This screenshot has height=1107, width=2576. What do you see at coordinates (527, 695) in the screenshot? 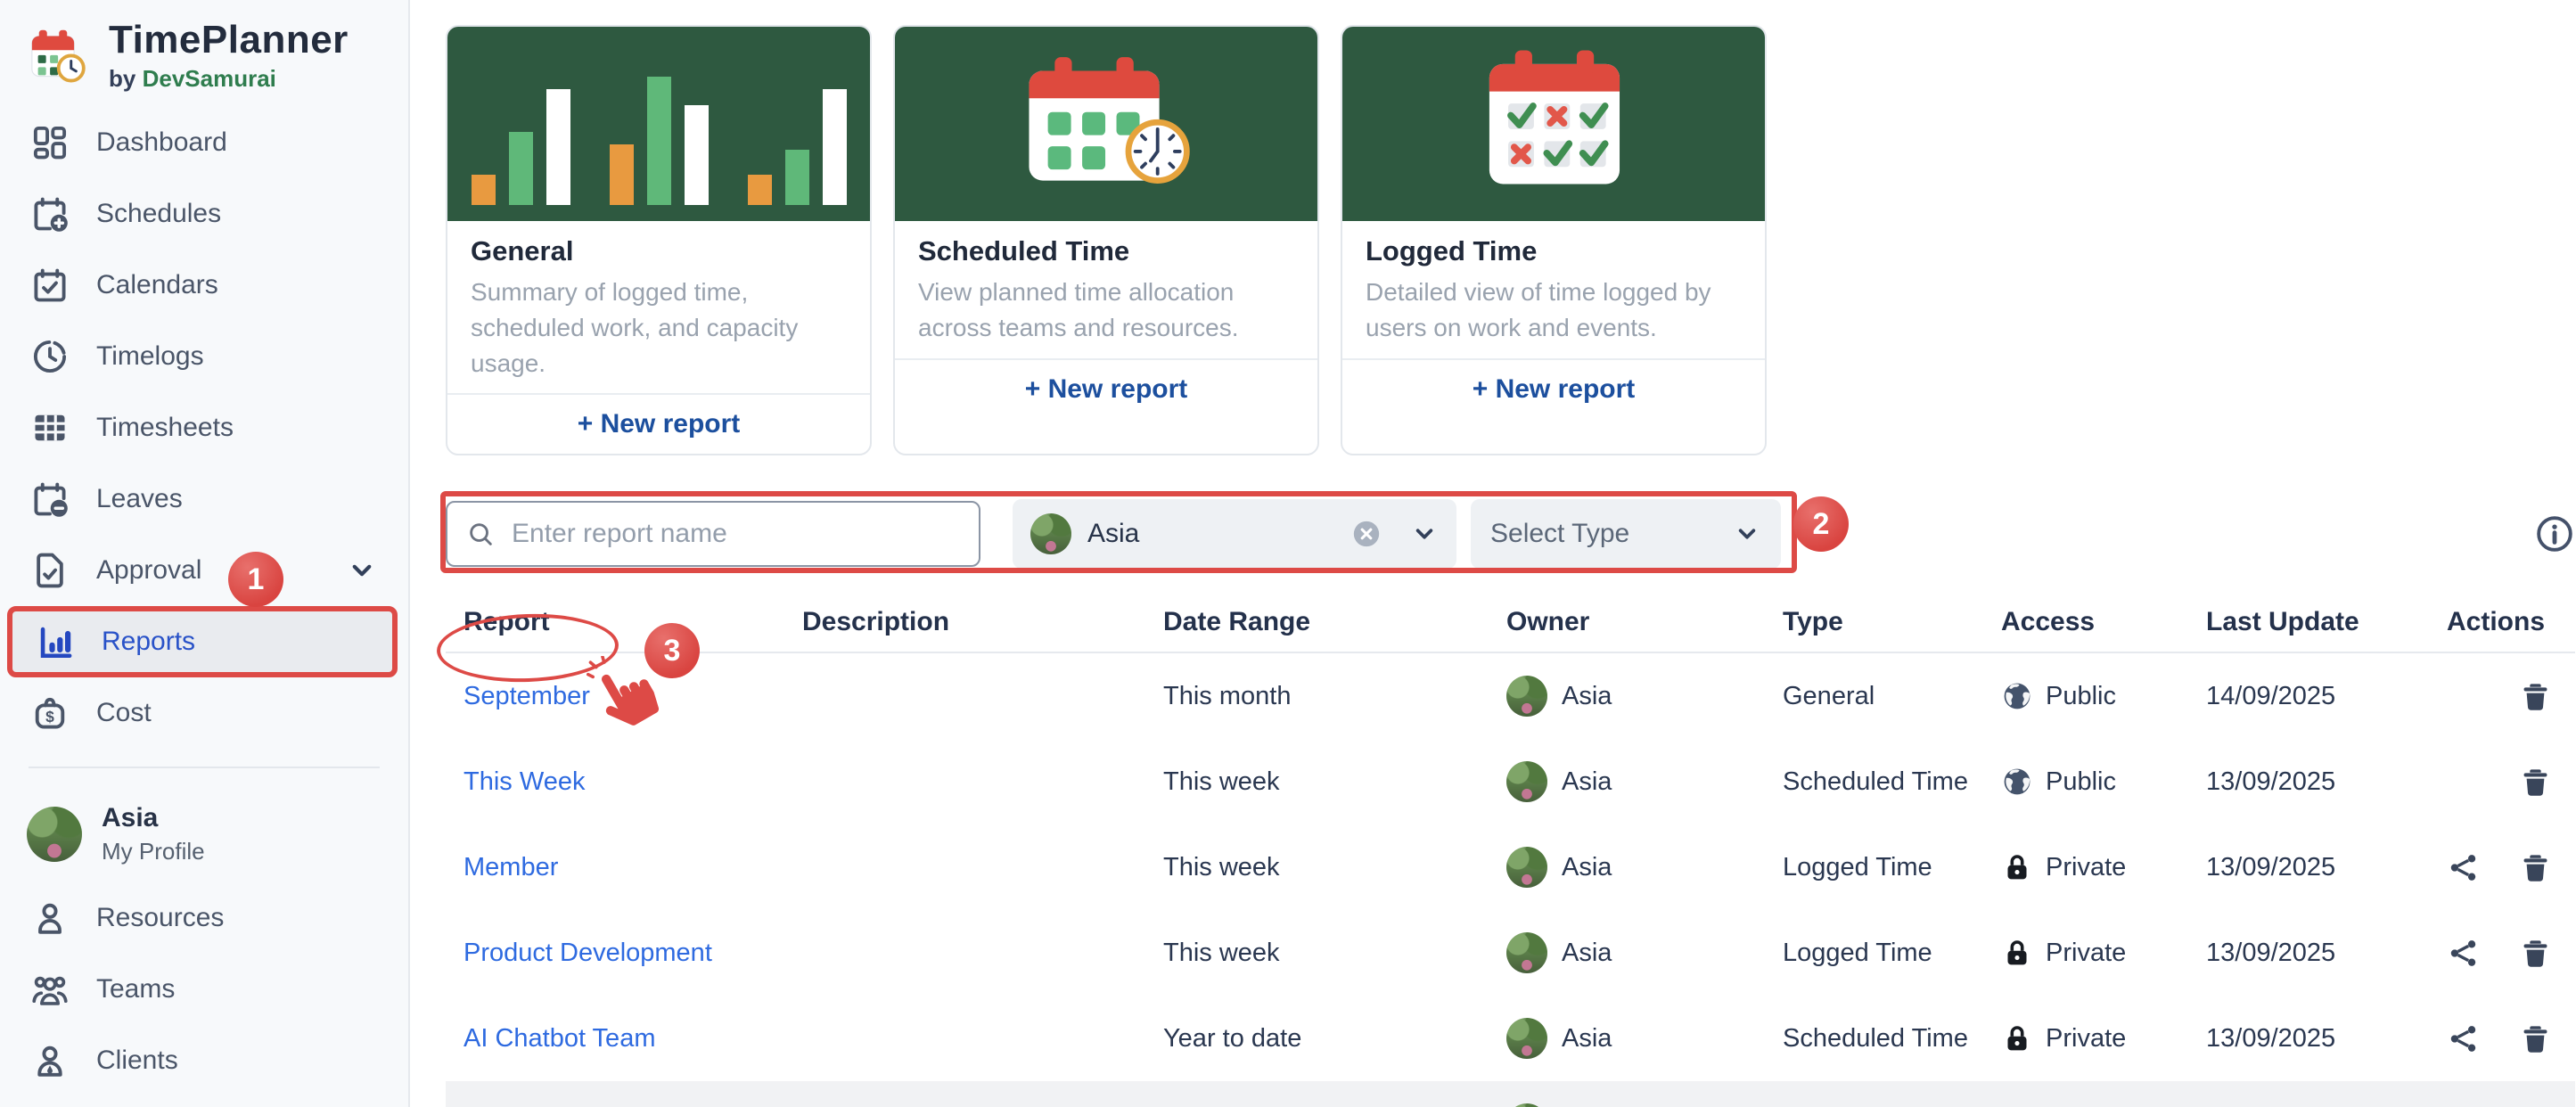
I see `report-link: September` at bounding box center [527, 695].